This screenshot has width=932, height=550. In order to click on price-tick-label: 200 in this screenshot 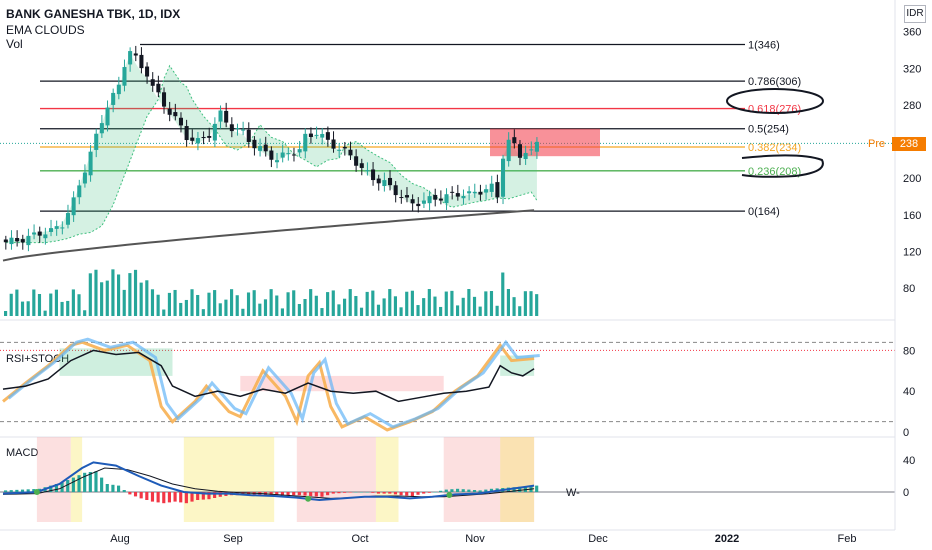, I will do `click(912, 179)`.